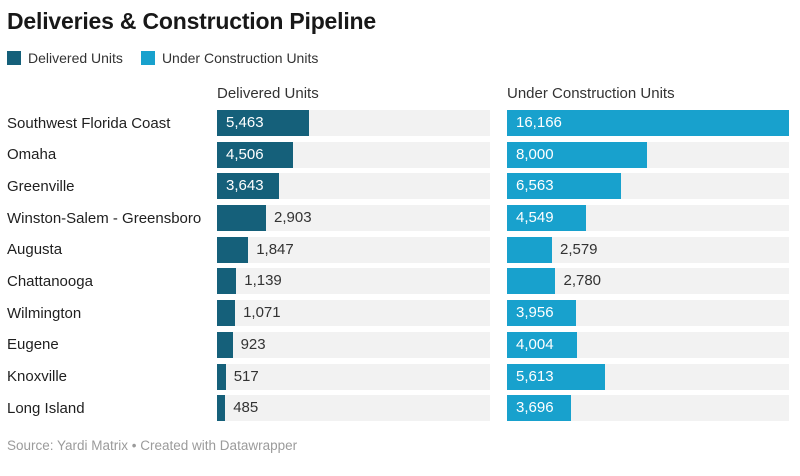 The image size is (800, 476). Describe the element at coordinates (245, 122) in the screenshot. I see `delivered-bar-value-label: 5,463` at that location.